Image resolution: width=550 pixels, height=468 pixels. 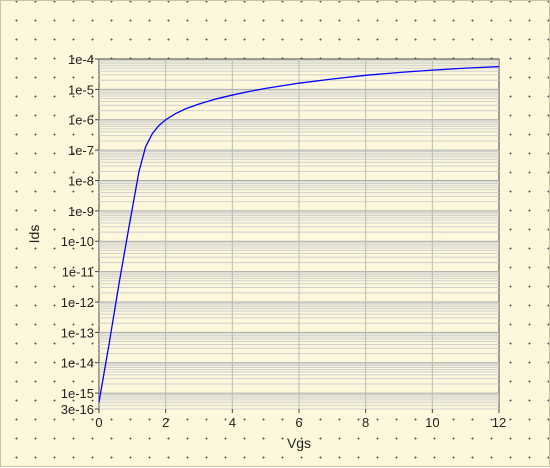 I want to click on x-axis-ticks: 0 2 4 6 8 10 12, so click(x=300, y=419).